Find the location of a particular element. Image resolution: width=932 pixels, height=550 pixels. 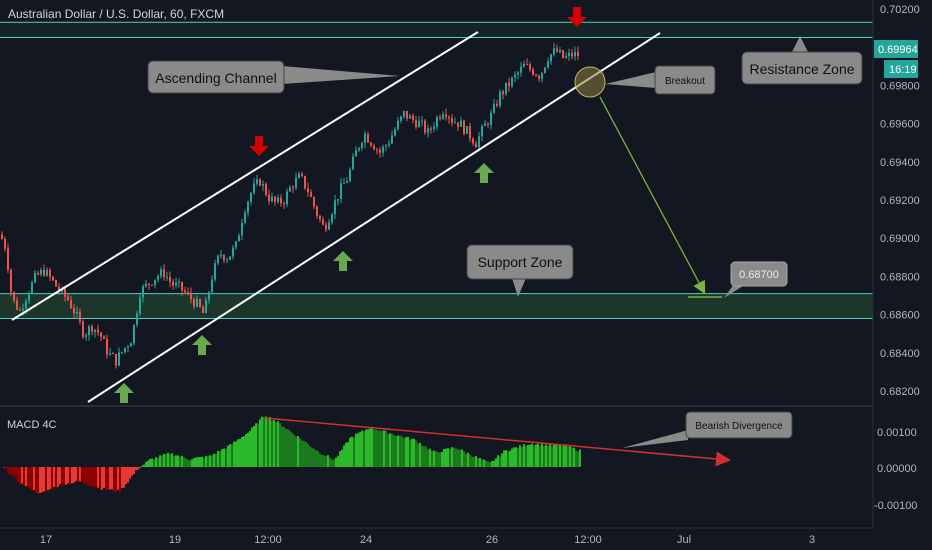

ascending-channel-label: Ascending Channel is located at coordinates (215, 78).